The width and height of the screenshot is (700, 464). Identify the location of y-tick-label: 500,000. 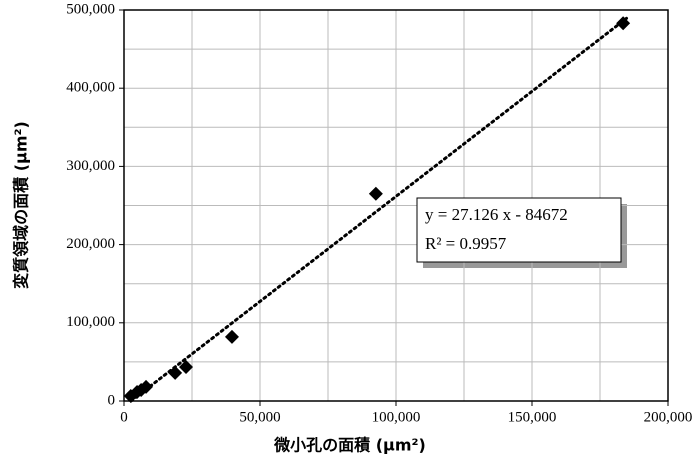
(90, 9).